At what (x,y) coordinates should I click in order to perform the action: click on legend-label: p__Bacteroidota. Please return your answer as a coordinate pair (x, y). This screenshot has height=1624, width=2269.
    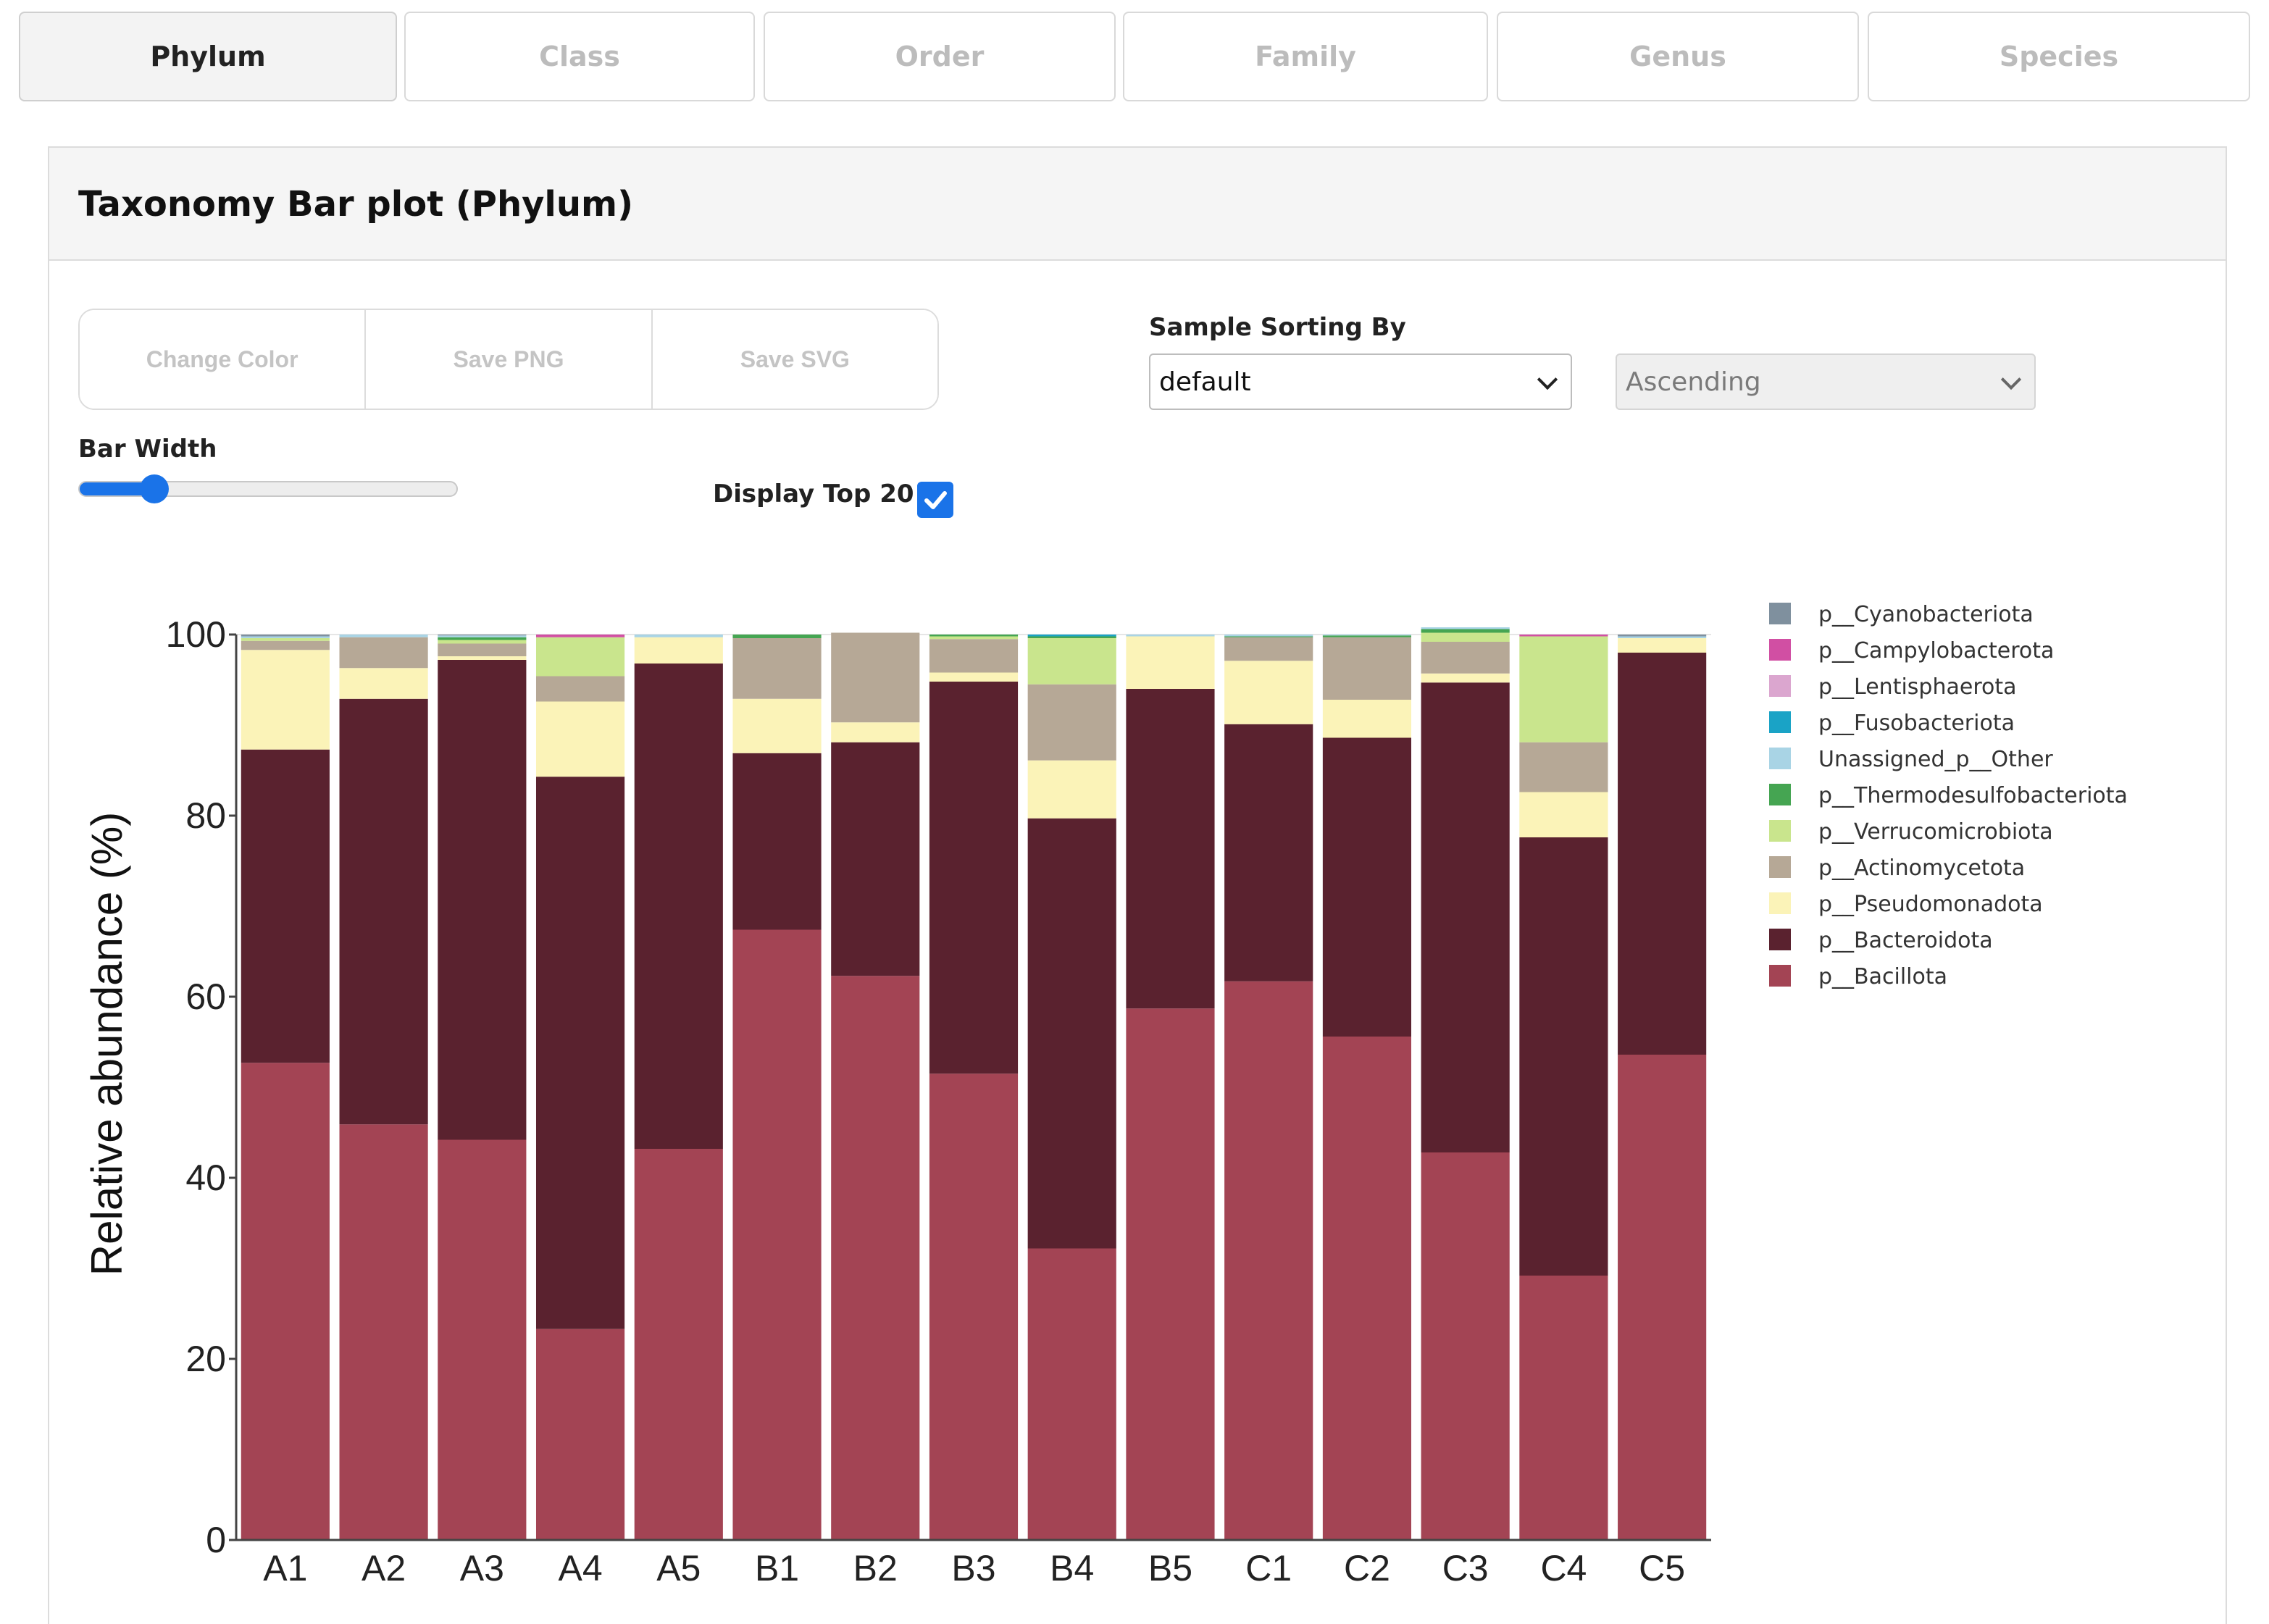
    Looking at the image, I should click on (1905, 940).